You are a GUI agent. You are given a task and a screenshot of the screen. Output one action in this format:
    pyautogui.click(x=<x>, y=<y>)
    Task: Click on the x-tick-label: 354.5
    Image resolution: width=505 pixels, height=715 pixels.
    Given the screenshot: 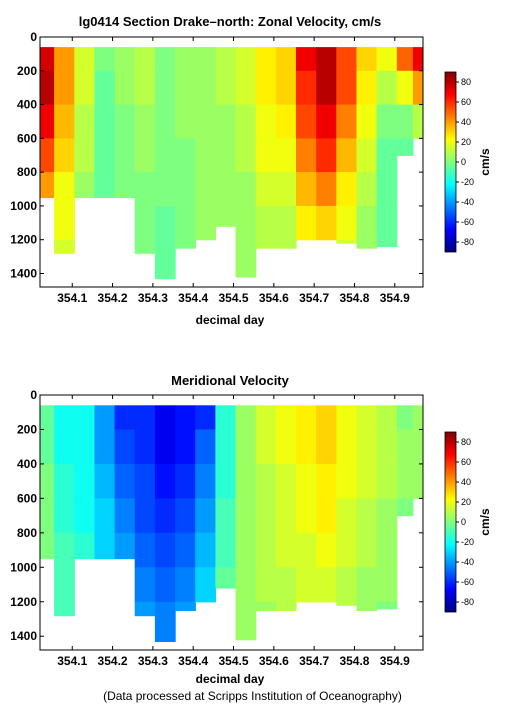 What is the action you would take?
    pyautogui.click(x=234, y=298)
    